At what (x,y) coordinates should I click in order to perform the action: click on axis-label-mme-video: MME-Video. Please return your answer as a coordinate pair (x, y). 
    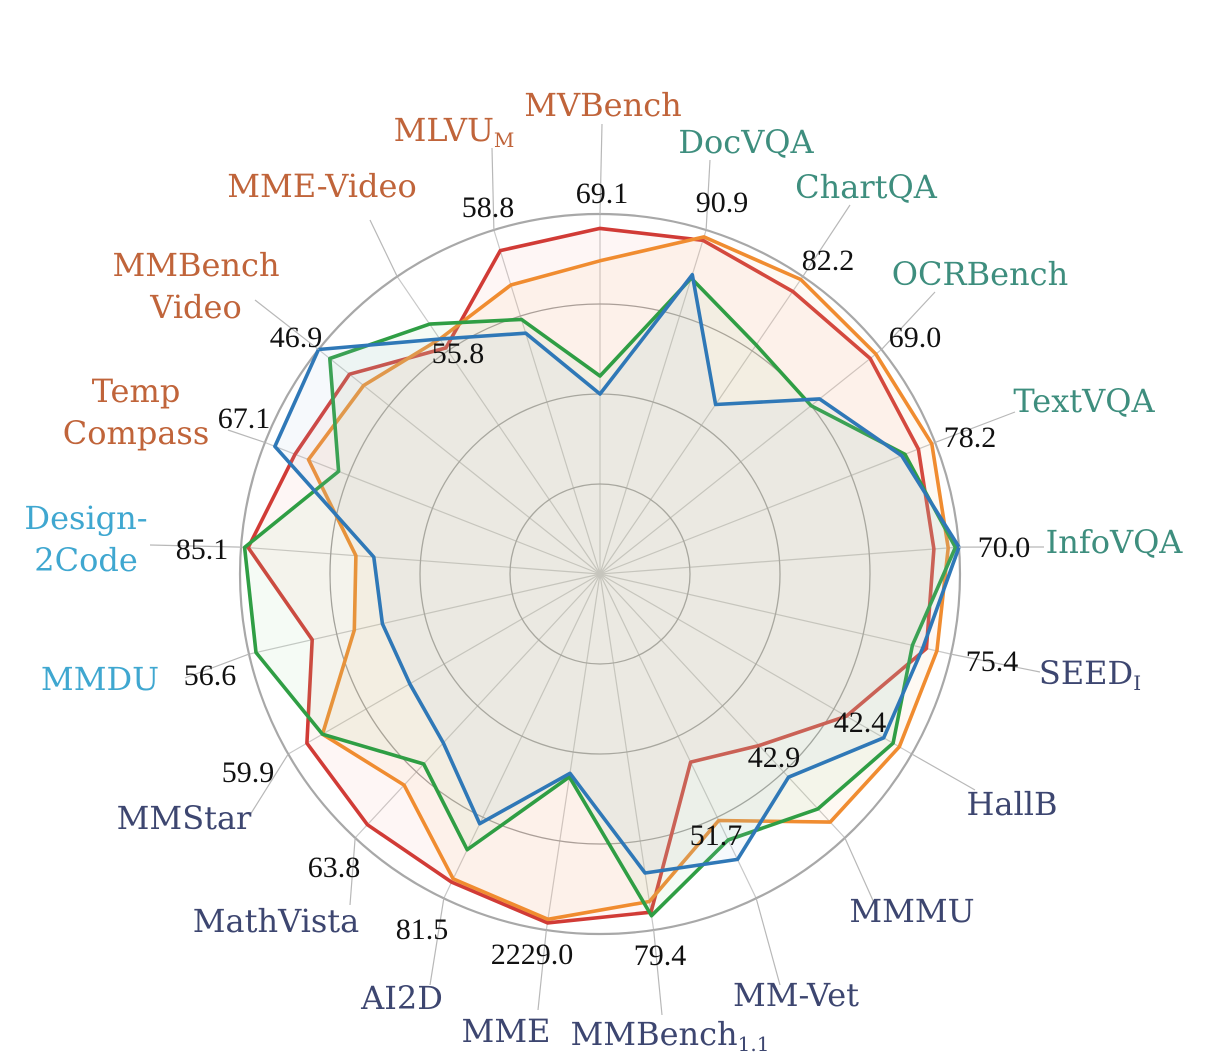
    Looking at the image, I should click on (321, 186).